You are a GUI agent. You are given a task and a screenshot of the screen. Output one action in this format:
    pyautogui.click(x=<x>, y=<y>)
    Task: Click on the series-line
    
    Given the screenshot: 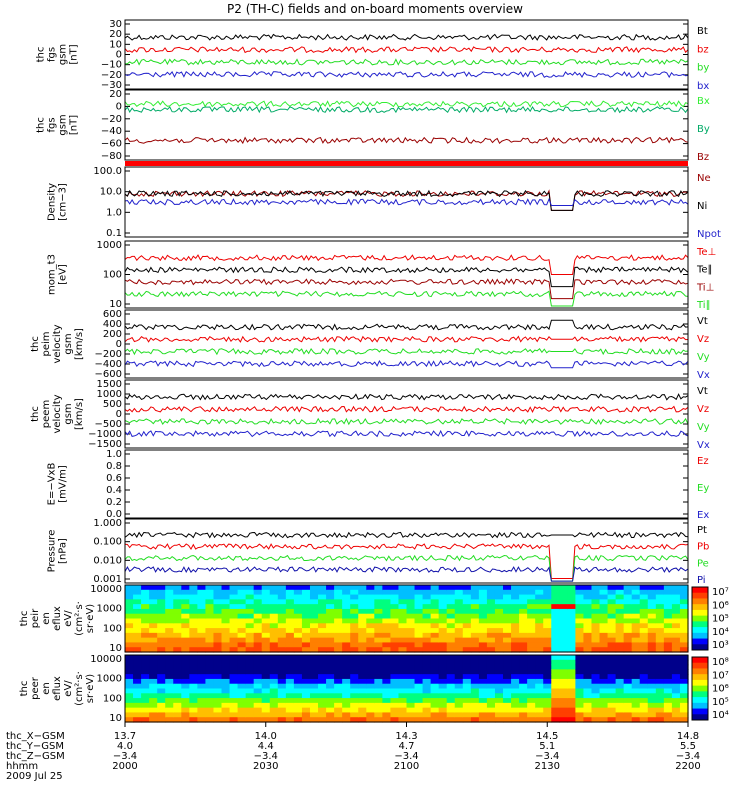 What is the action you would take?
    pyautogui.click(x=406, y=104)
    